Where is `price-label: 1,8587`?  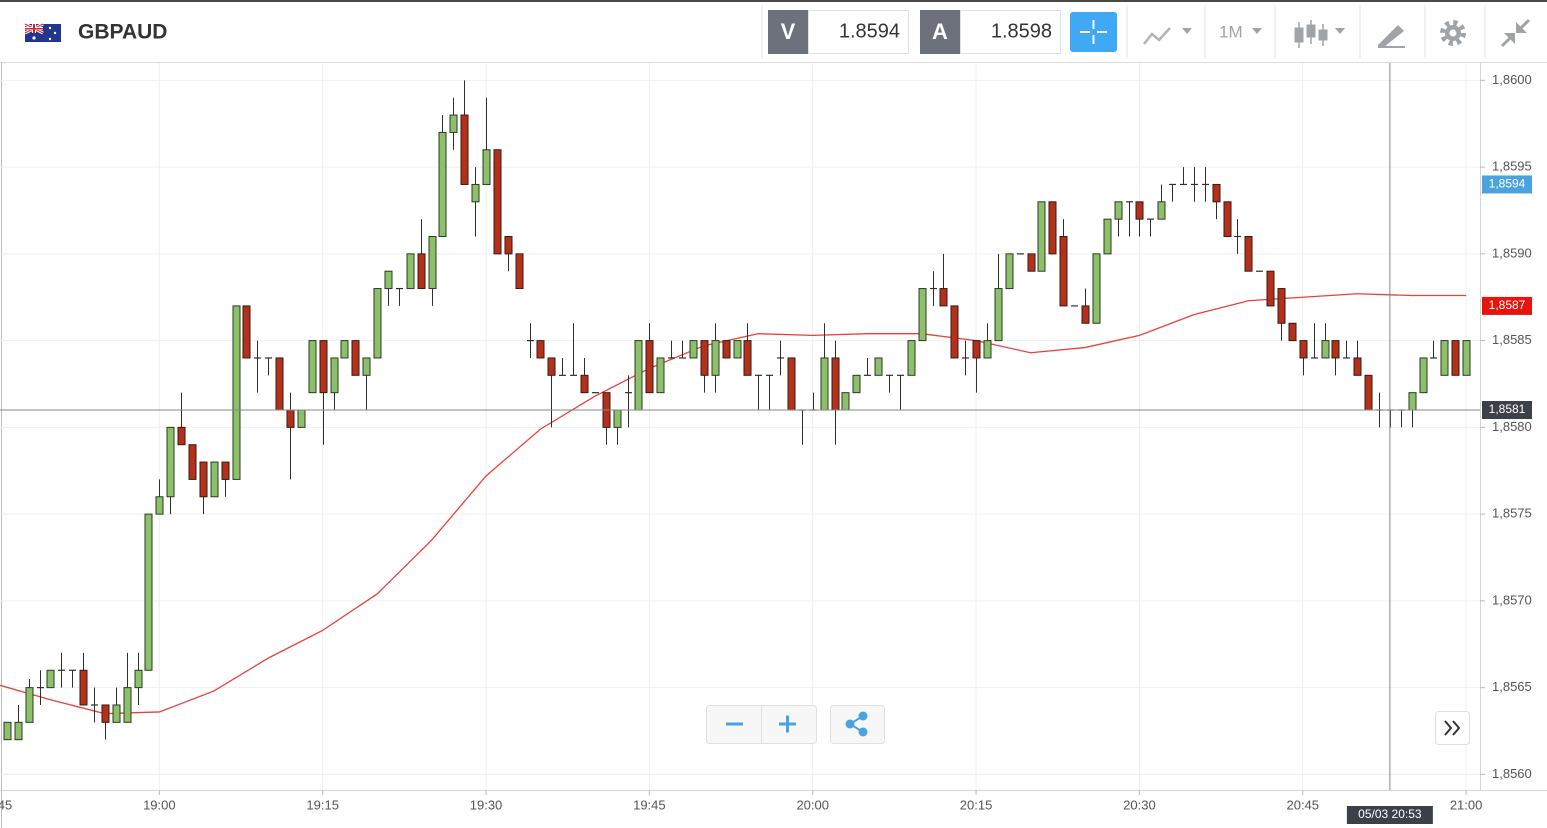 price-label: 1,8587 is located at coordinates (1507, 305).